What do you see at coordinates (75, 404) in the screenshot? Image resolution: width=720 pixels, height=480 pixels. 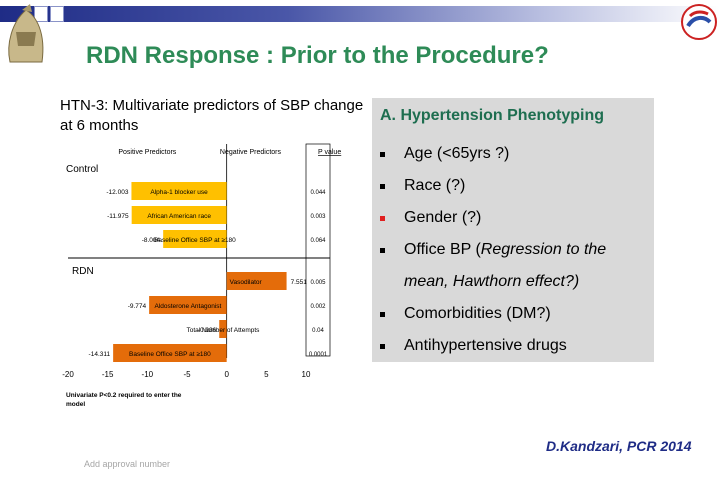 I see `chart-footnote-line: model` at bounding box center [75, 404].